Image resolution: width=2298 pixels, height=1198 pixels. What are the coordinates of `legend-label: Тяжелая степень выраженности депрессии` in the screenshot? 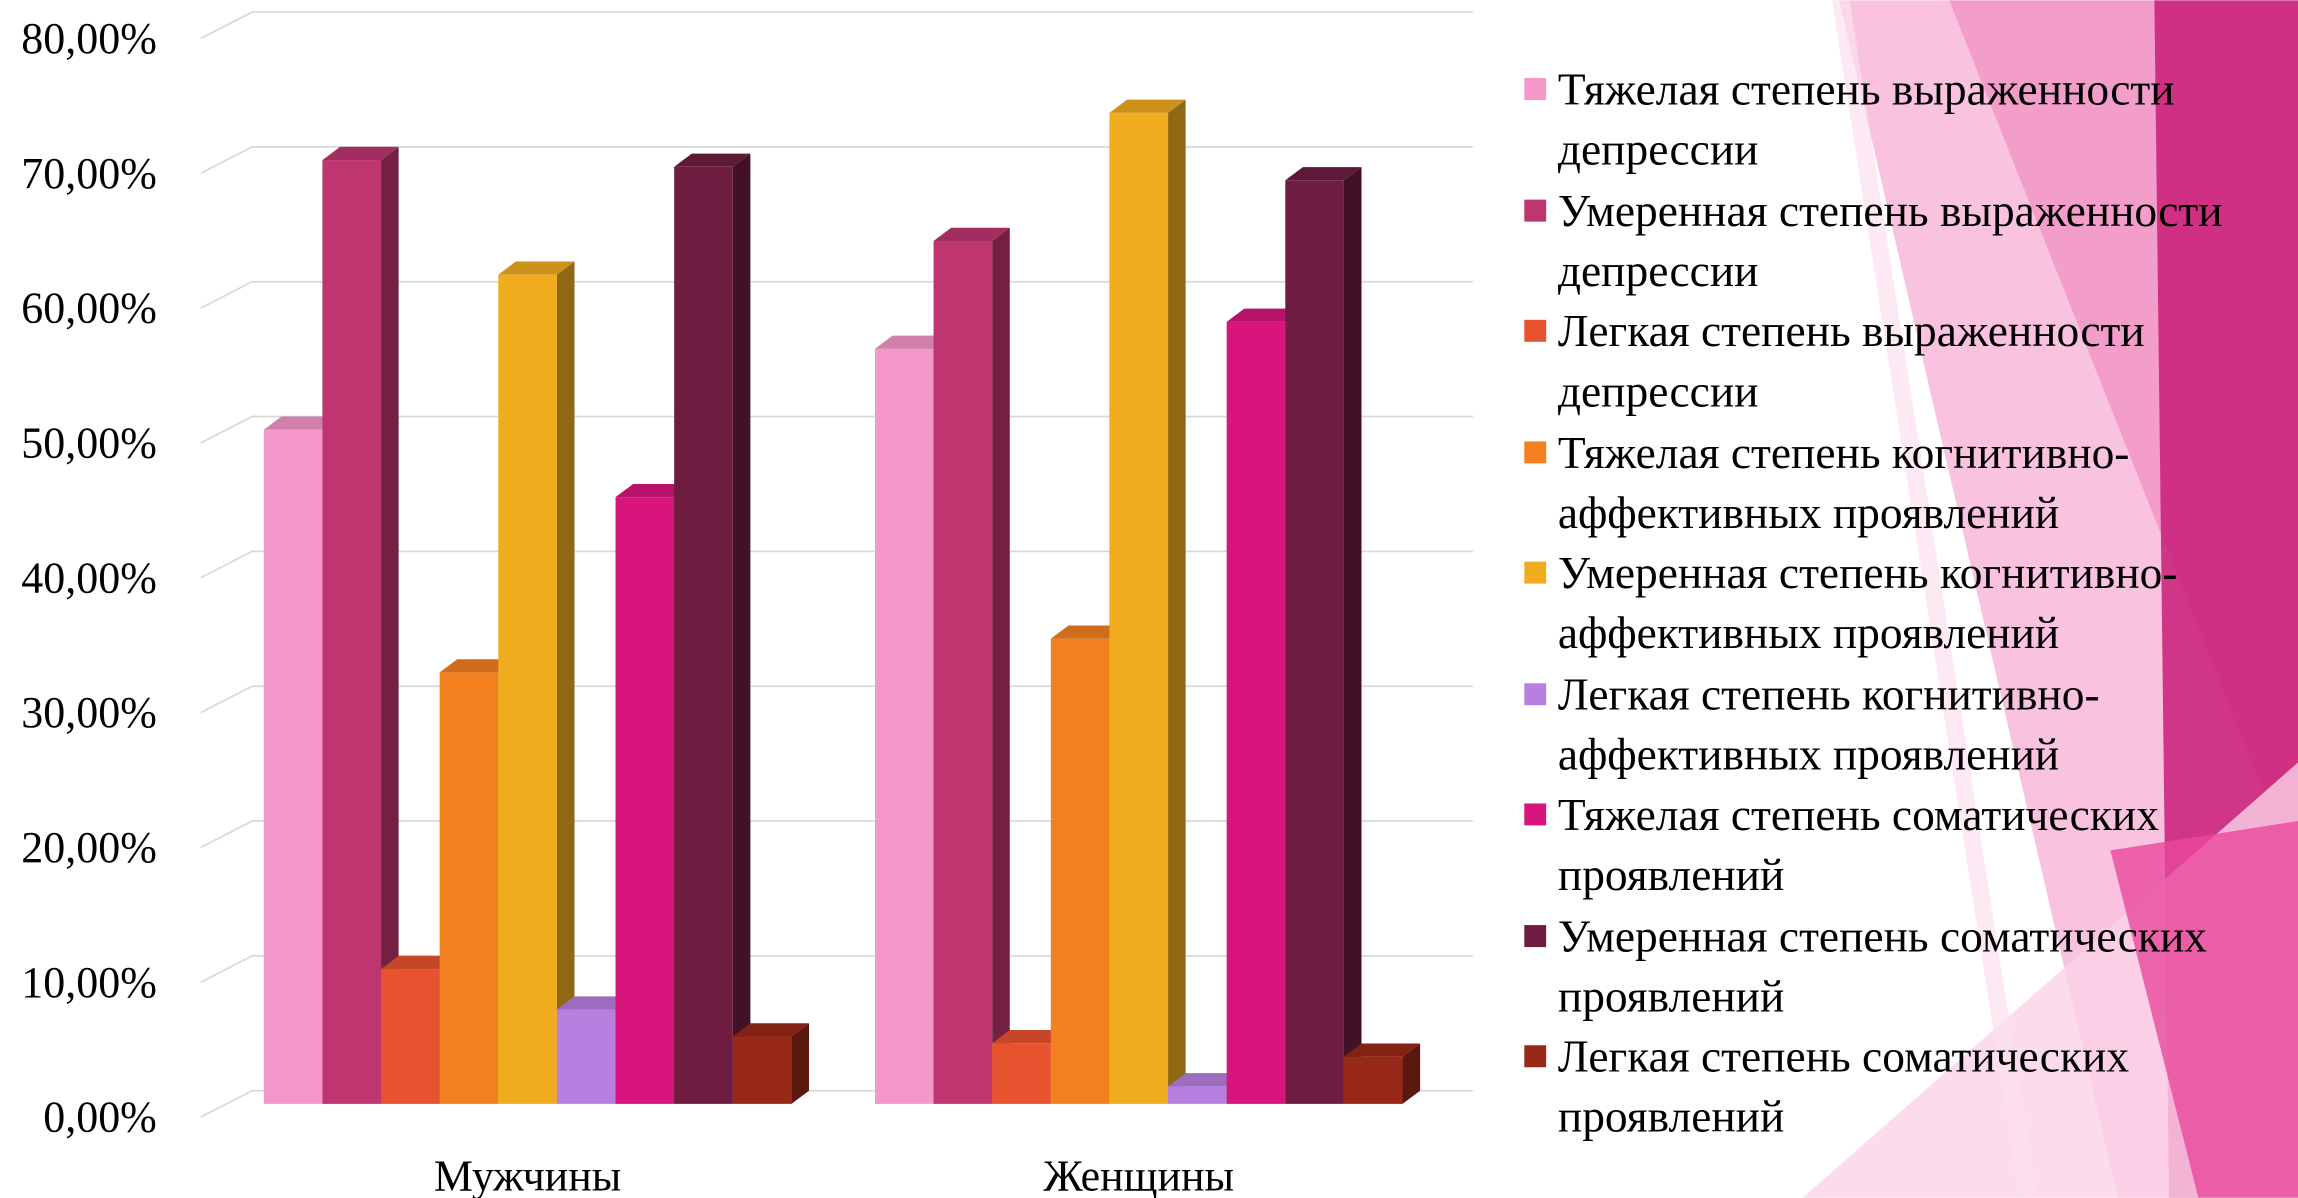 It's located at (1866, 119).